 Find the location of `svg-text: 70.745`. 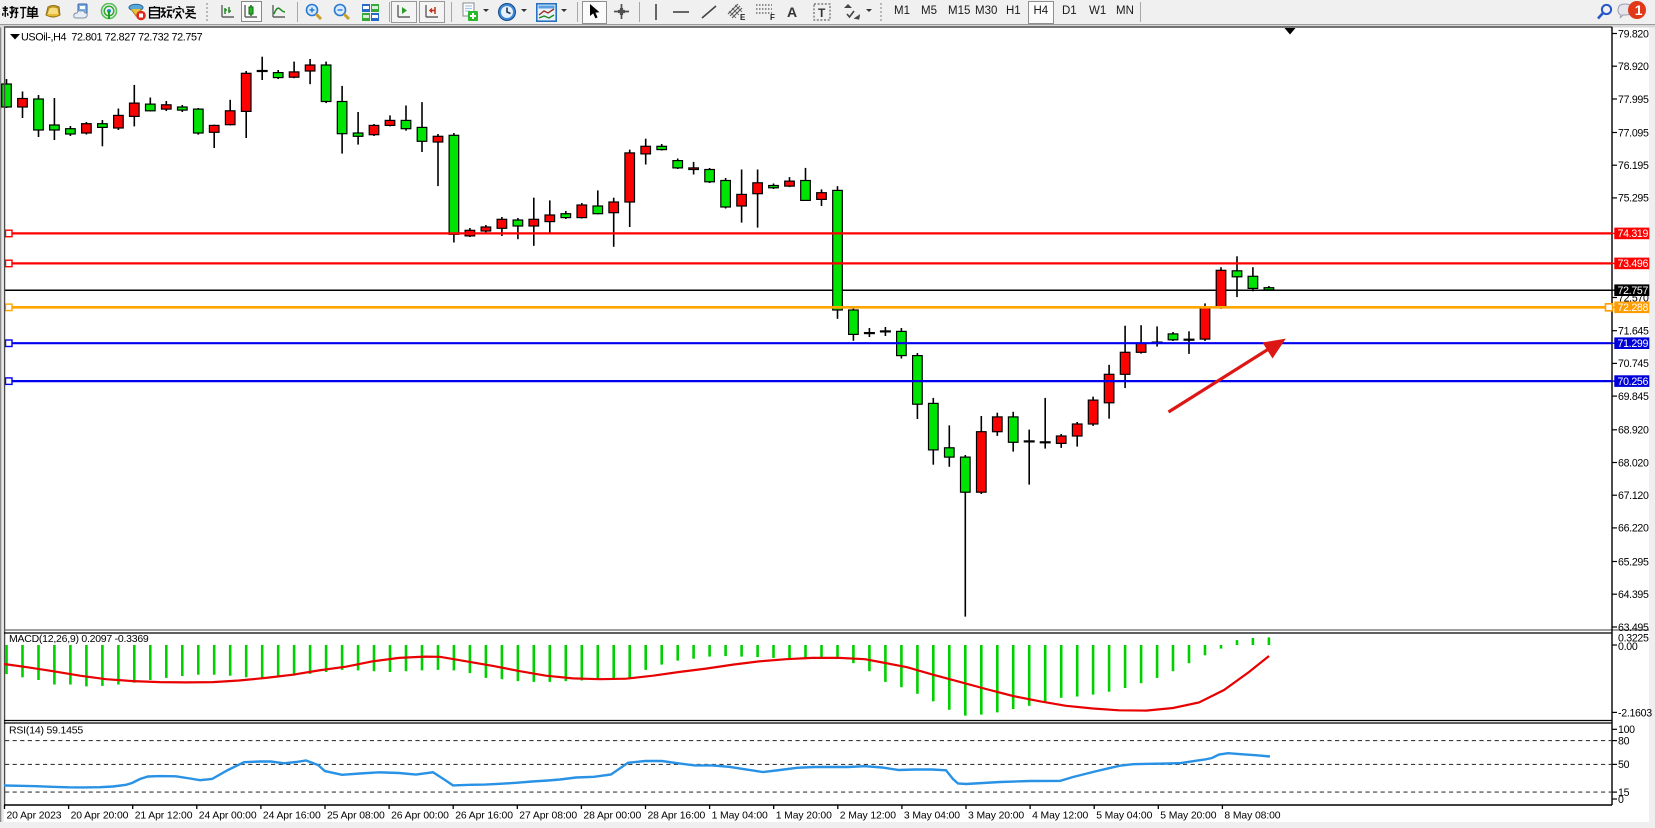

svg-text: 70.745 is located at coordinates (1633, 364).